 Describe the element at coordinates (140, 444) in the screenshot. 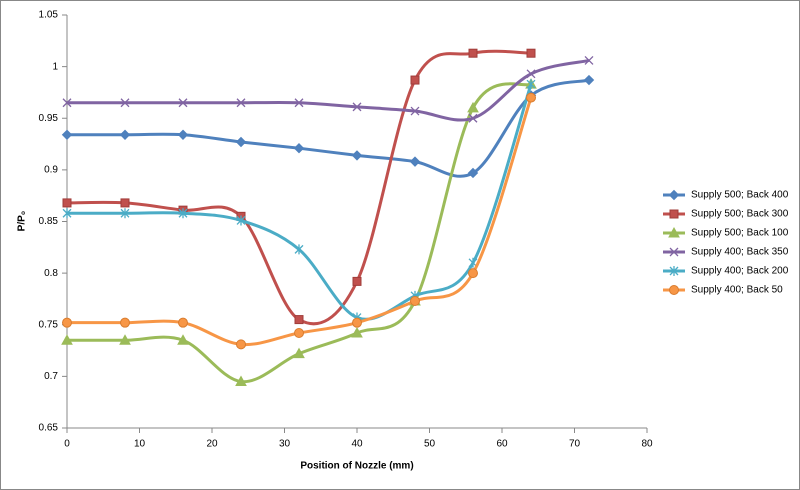

I see `x-tick-label: 10` at that location.